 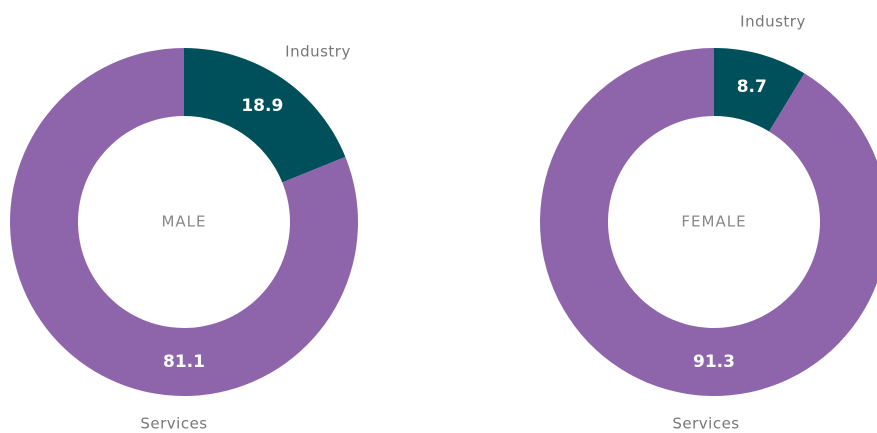 What do you see at coordinates (184, 362) in the screenshot?
I see `value-label: 81.1` at bounding box center [184, 362].